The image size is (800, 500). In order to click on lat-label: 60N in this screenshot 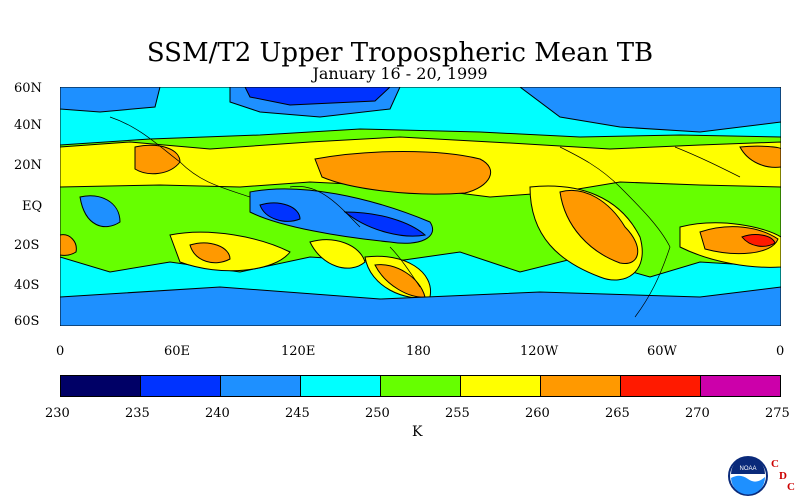, I will do `click(28, 88)`.